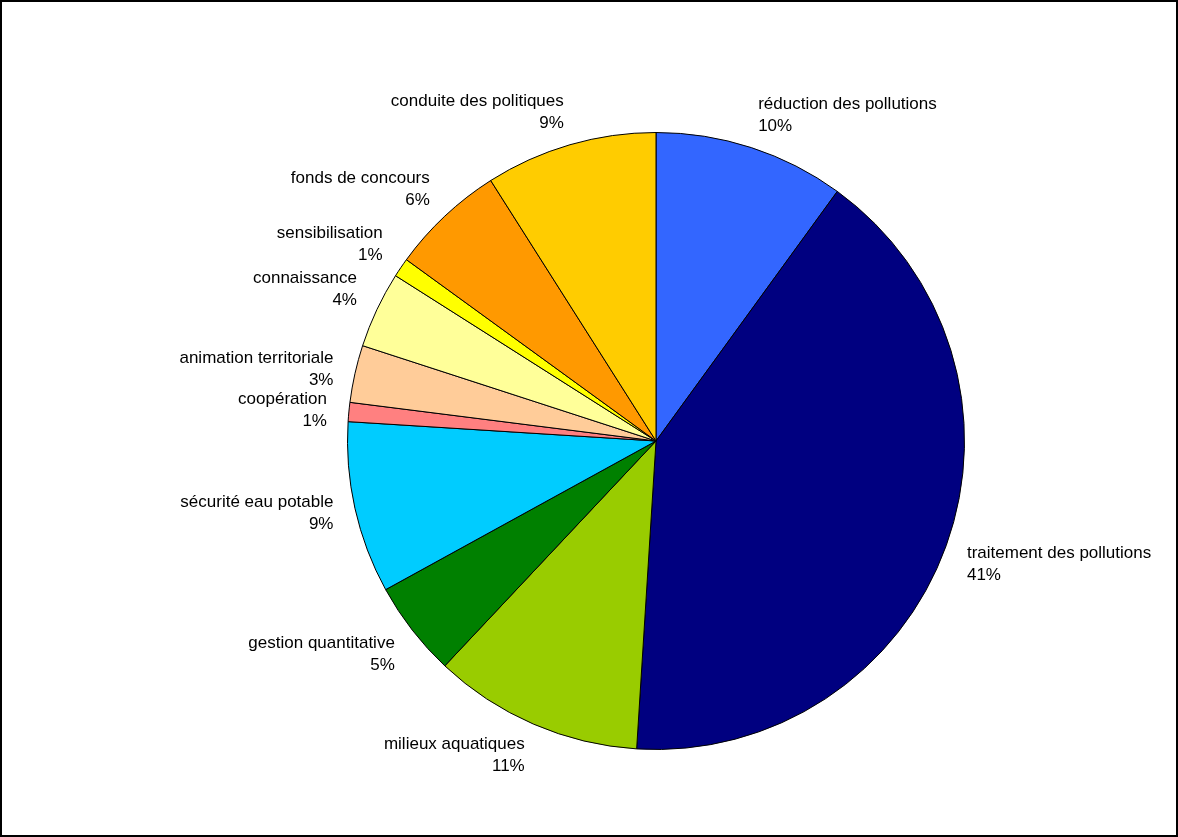 This screenshot has height=837, width=1178. What do you see at coordinates (344, 299) in the screenshot?
I see `data-label: 4%` at bounding box center [344, 299].